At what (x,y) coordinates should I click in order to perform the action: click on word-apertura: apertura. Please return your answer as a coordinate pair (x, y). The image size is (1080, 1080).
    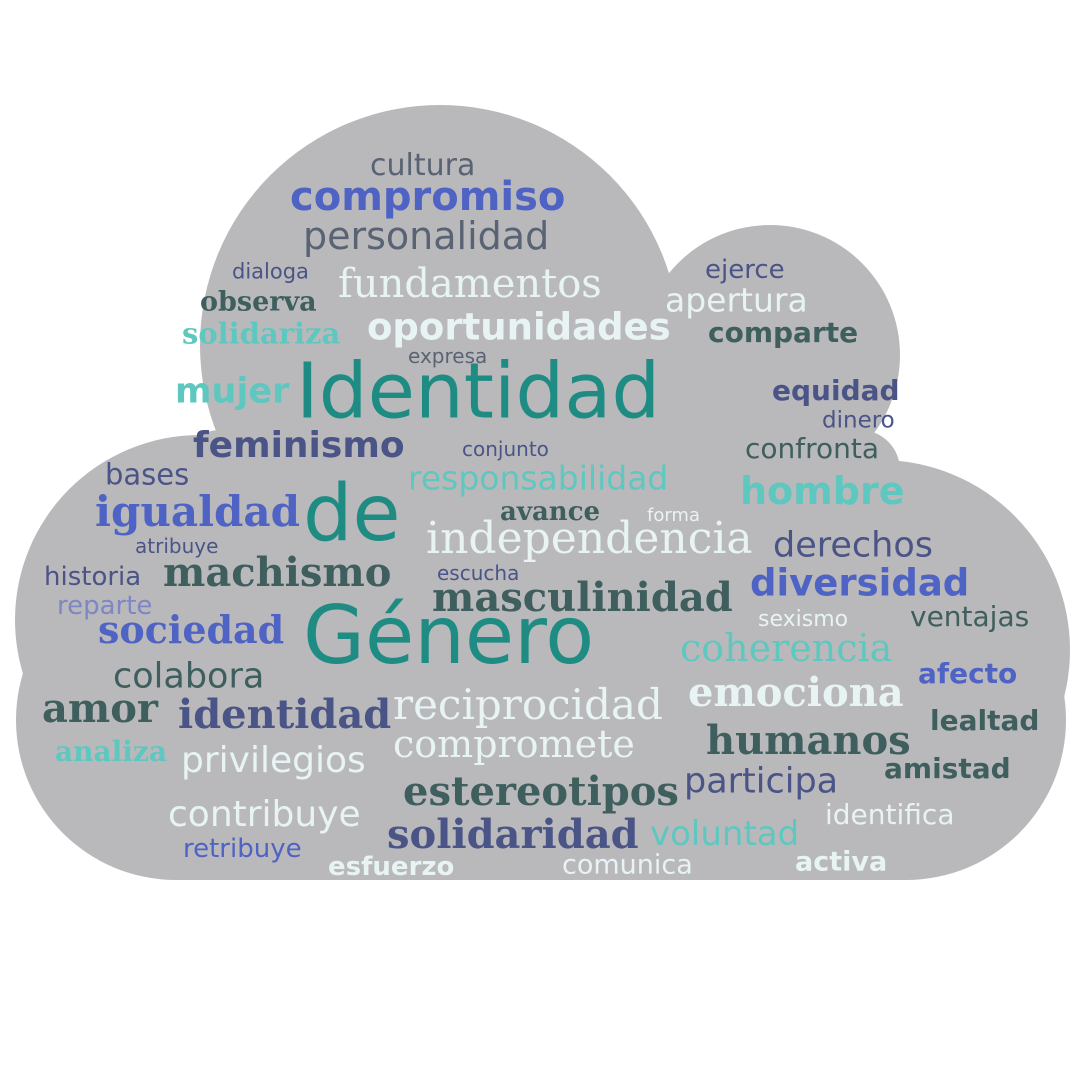
    Looking at the image, I should click on (736, 300).